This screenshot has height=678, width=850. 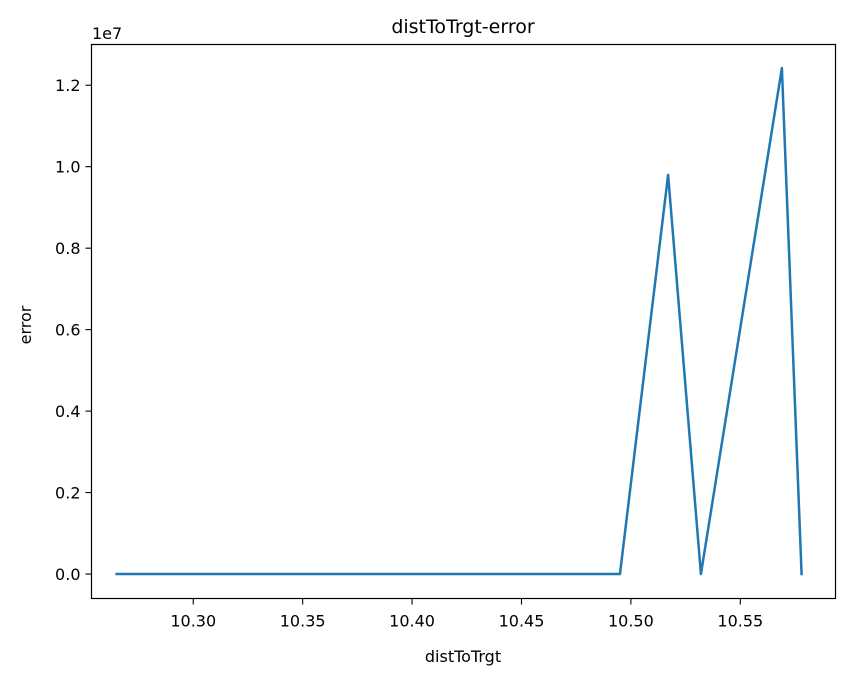 What do you see at coordinates (67, 85) in the screenshot?
I see `y-tick-label: 1.2` at bounding box center [67, 85].